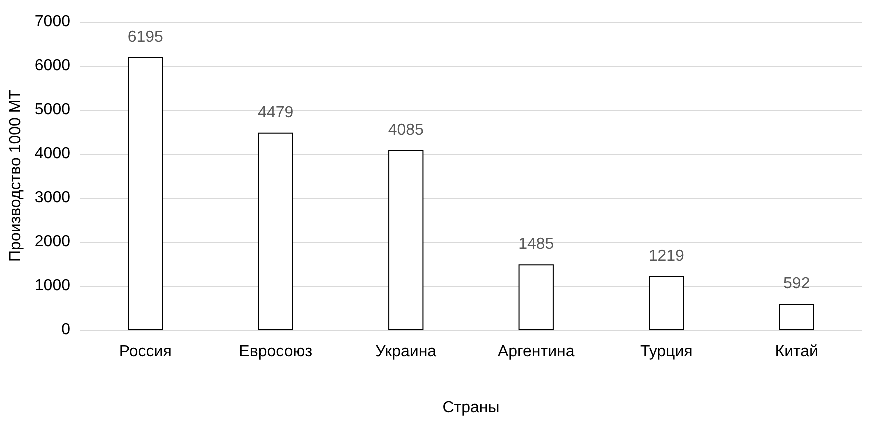 The image size is (874, 429). Describe the element at coordinates (796, 352) in the screenshot. I see `x-tick-label: Китай` at that location.